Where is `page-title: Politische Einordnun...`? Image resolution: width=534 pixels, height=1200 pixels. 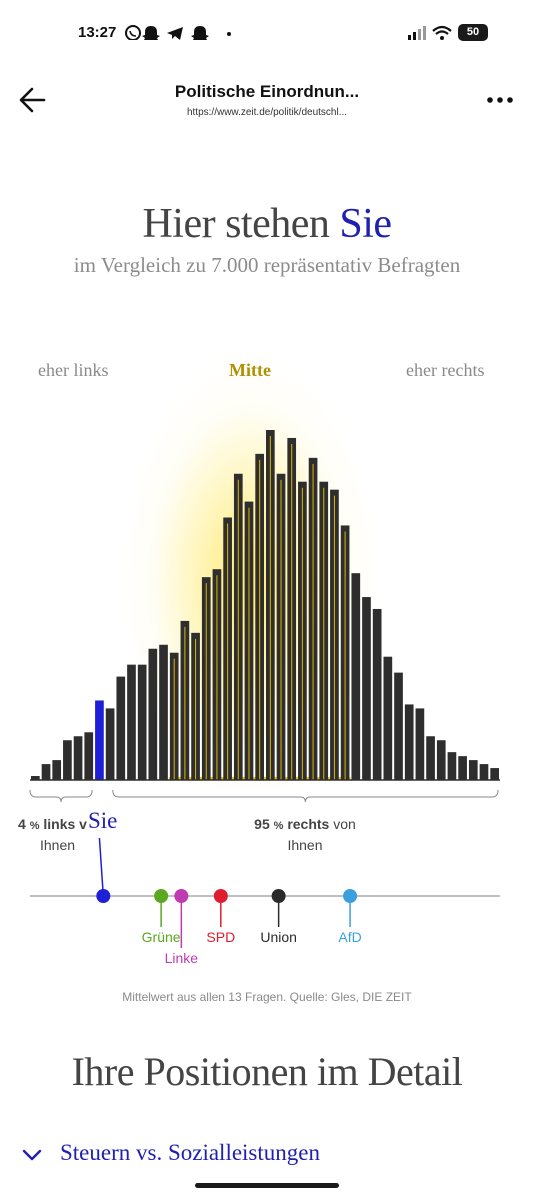
page-title: Politische Einordnun... is located at coordinates (267, 91).